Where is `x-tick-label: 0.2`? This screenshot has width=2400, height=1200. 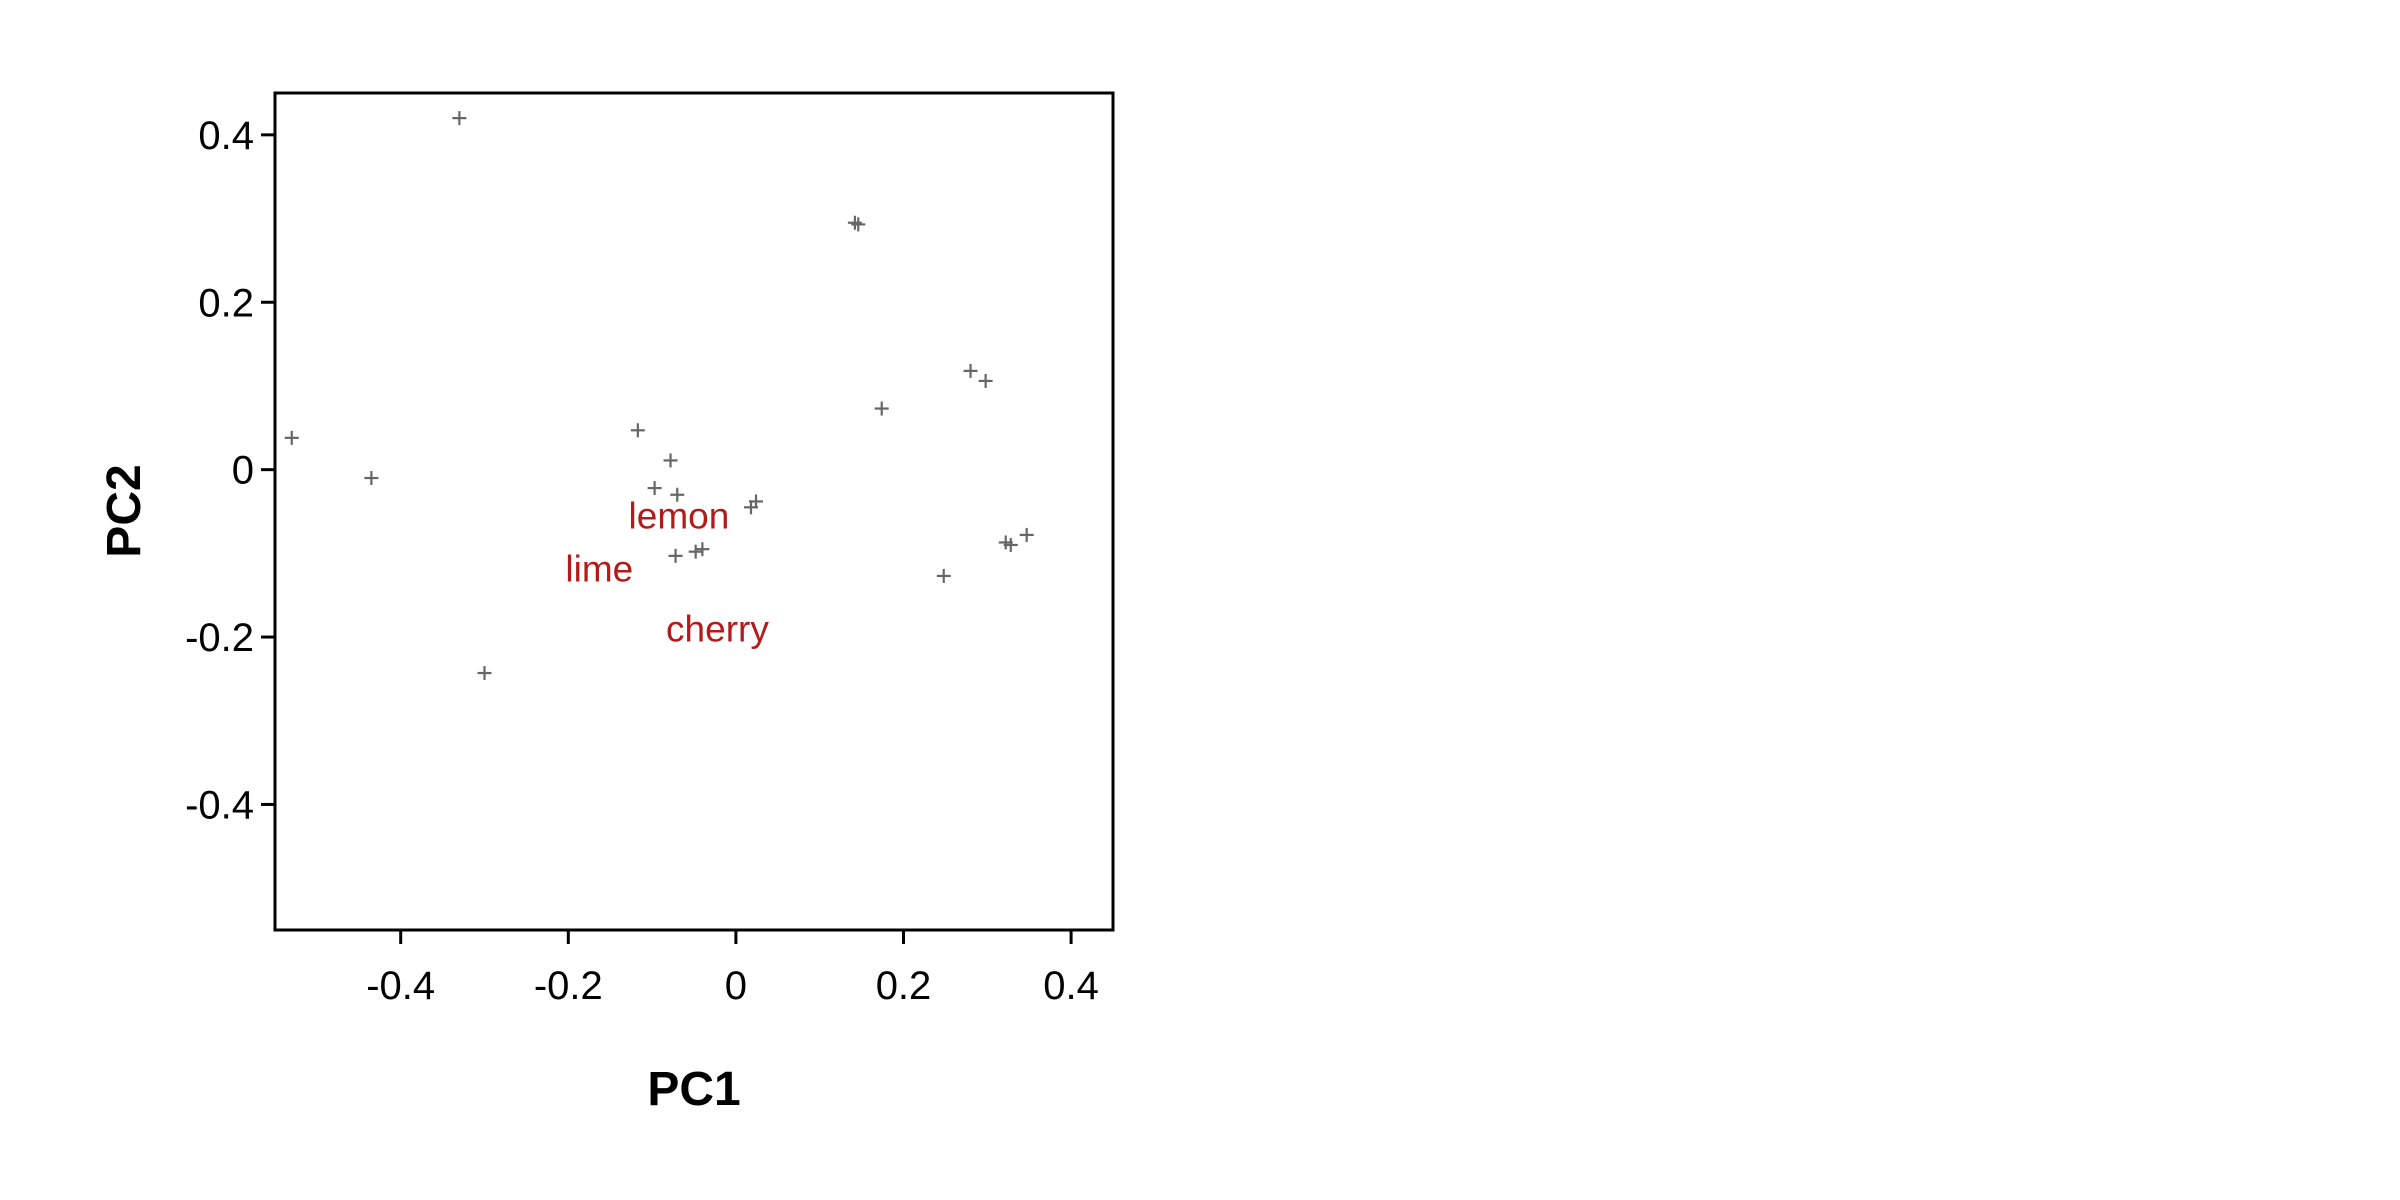 x-tick-label: 0.2 is located at coordinates (904, 986).